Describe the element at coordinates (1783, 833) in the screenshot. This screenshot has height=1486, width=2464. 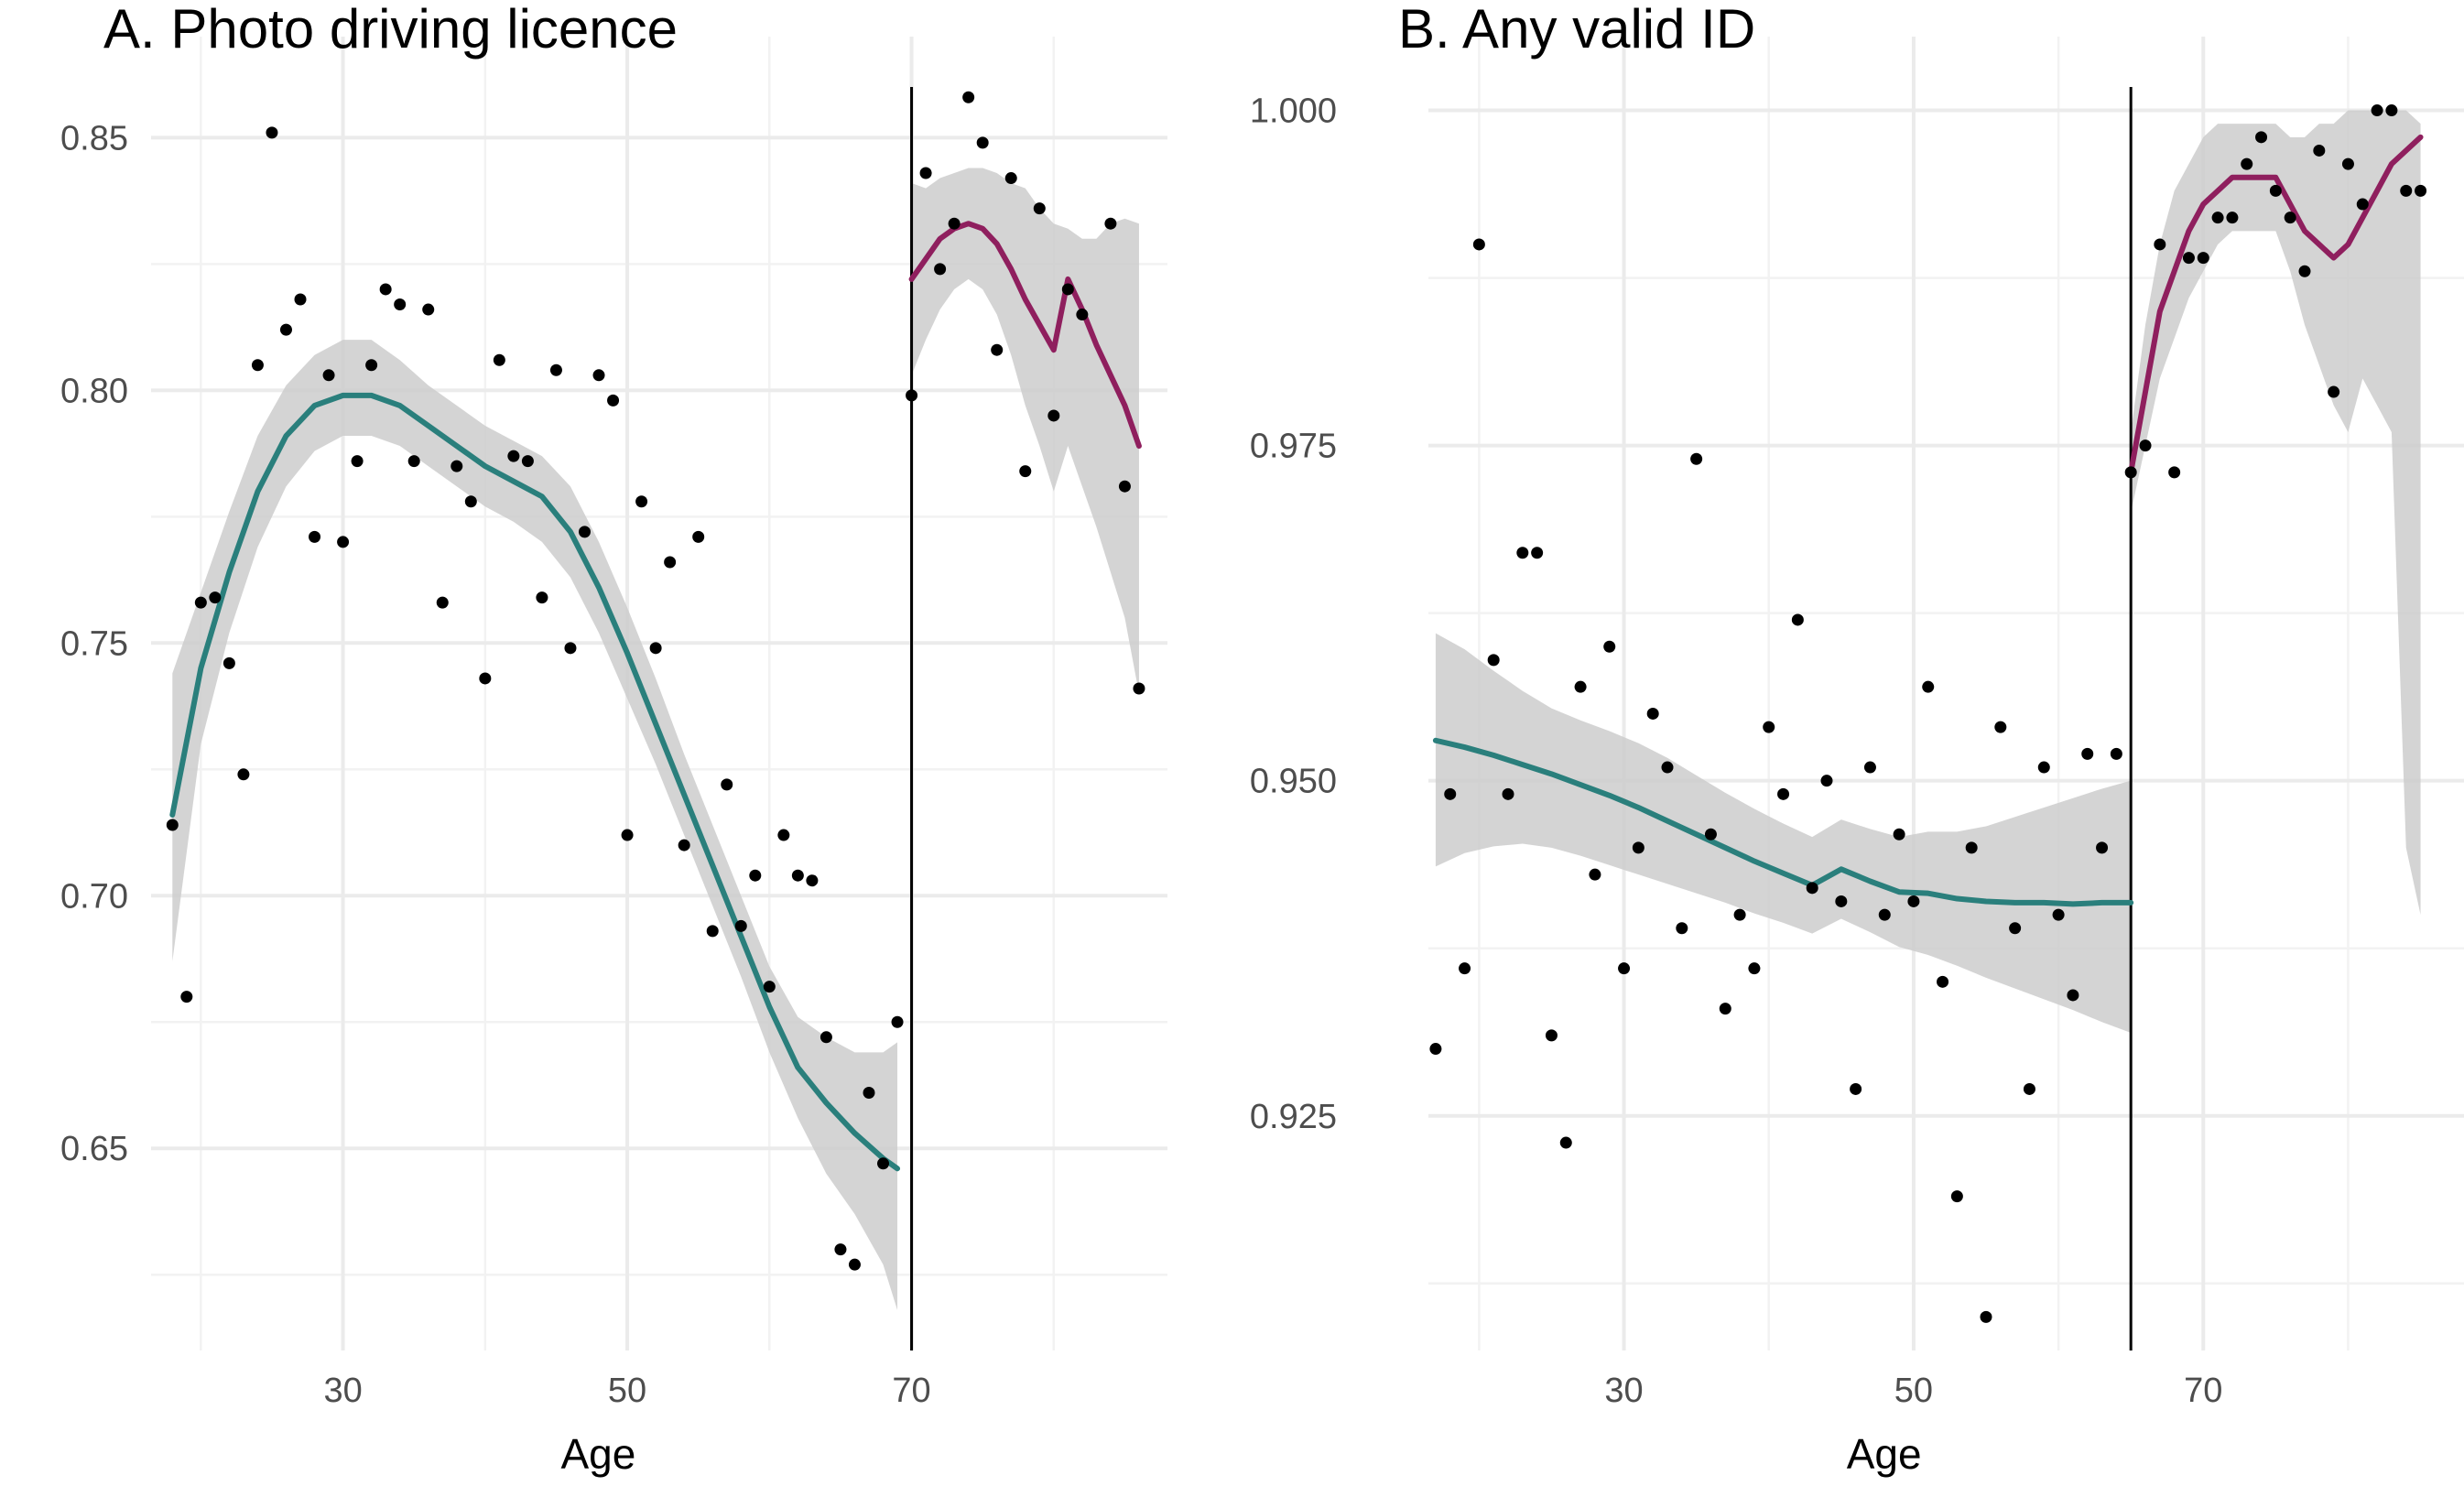
I see `confidence-band-below-cutoff` at that location.